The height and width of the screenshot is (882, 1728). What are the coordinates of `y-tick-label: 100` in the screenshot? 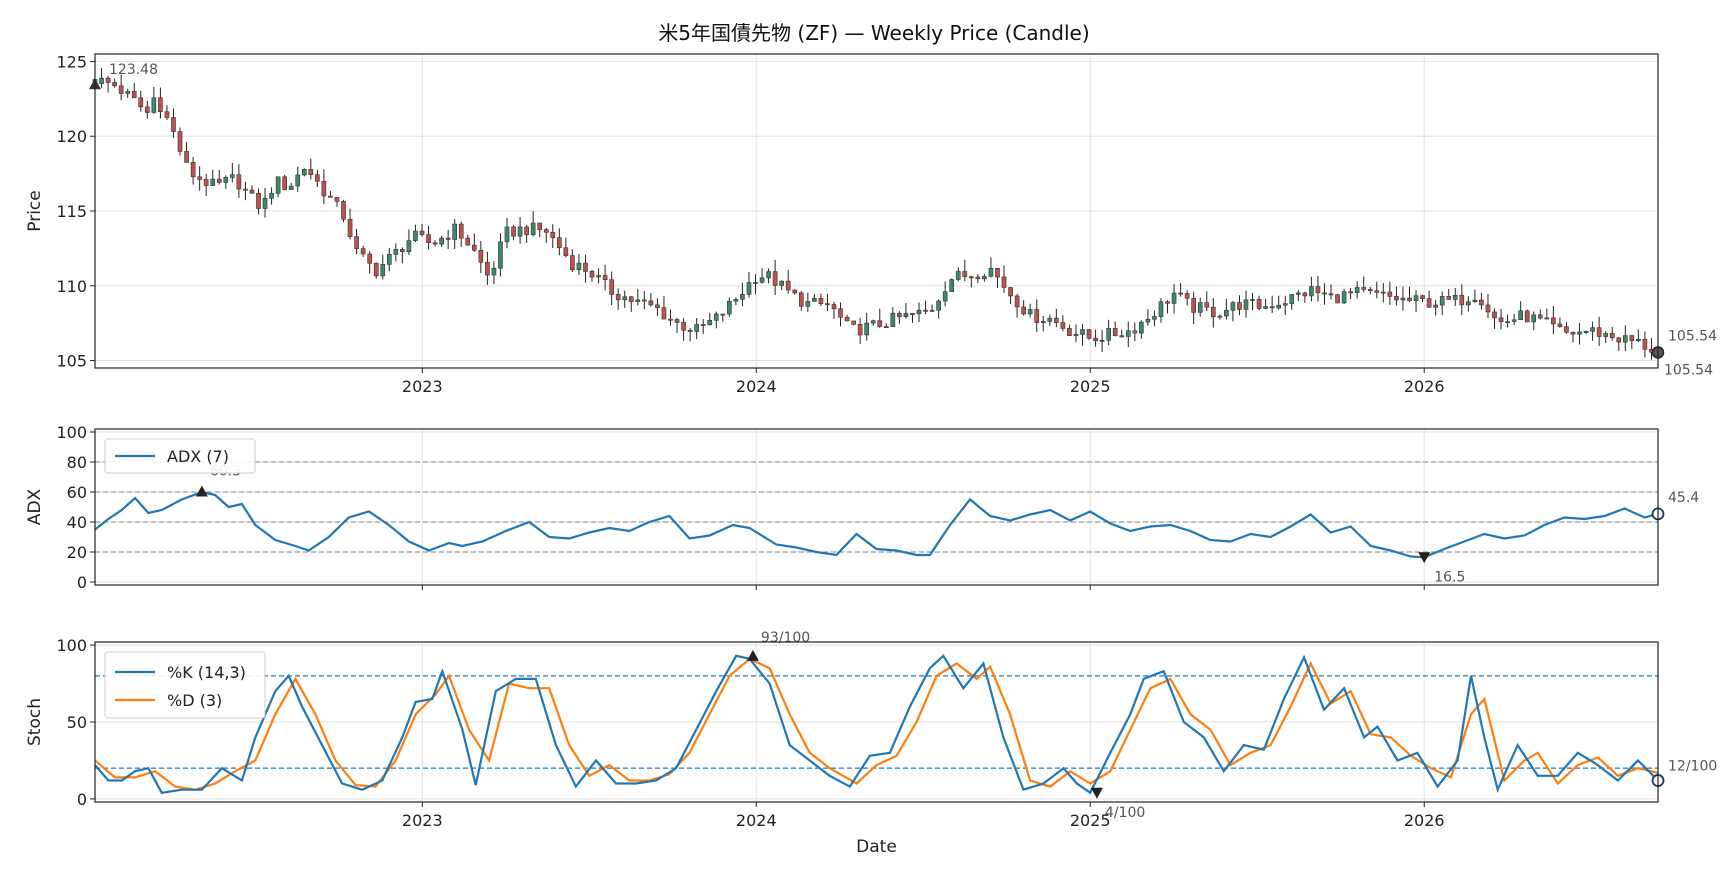 It's located at (71, 432).